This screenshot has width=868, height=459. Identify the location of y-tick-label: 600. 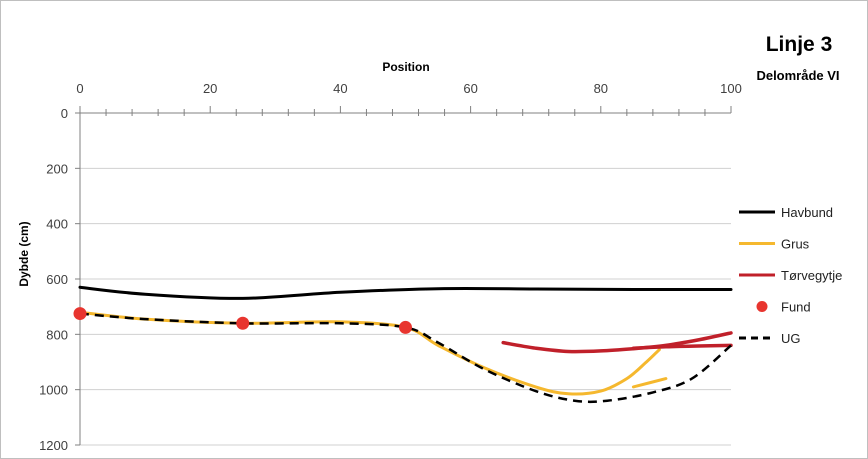
(57, 279).